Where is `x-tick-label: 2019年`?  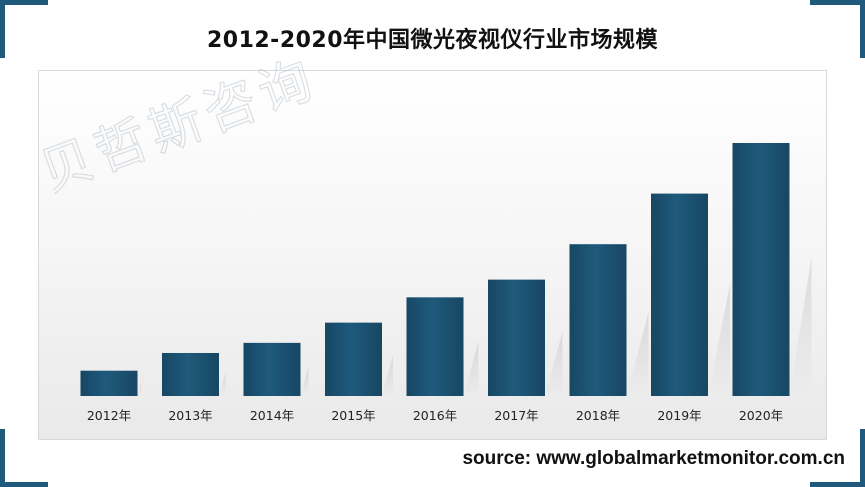 x-tick-label: 2019年 is located at coordinates (679, 415).